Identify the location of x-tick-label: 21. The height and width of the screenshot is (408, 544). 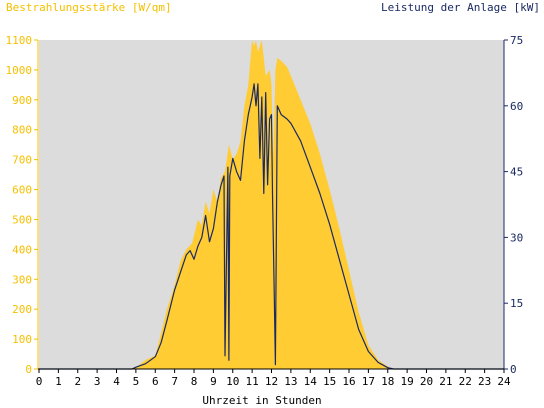
(445, 381).